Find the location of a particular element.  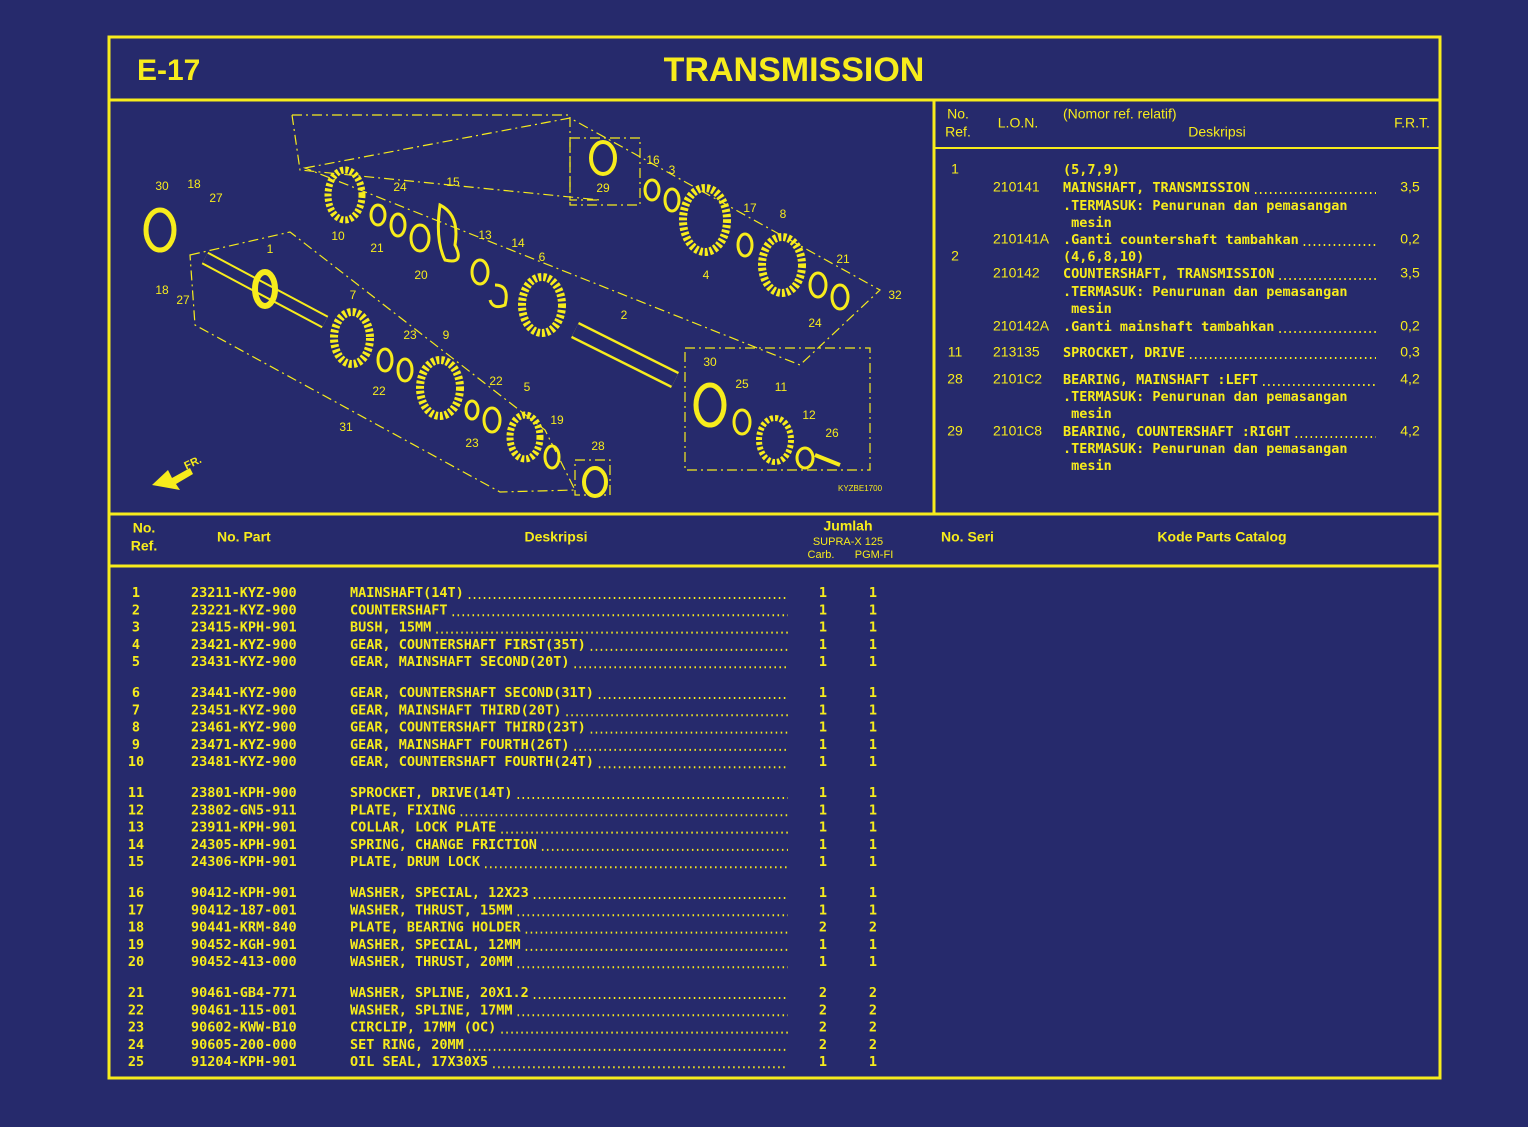

part-description: WASHER, THRUST, 15MM is located at coordinates (431, 910).